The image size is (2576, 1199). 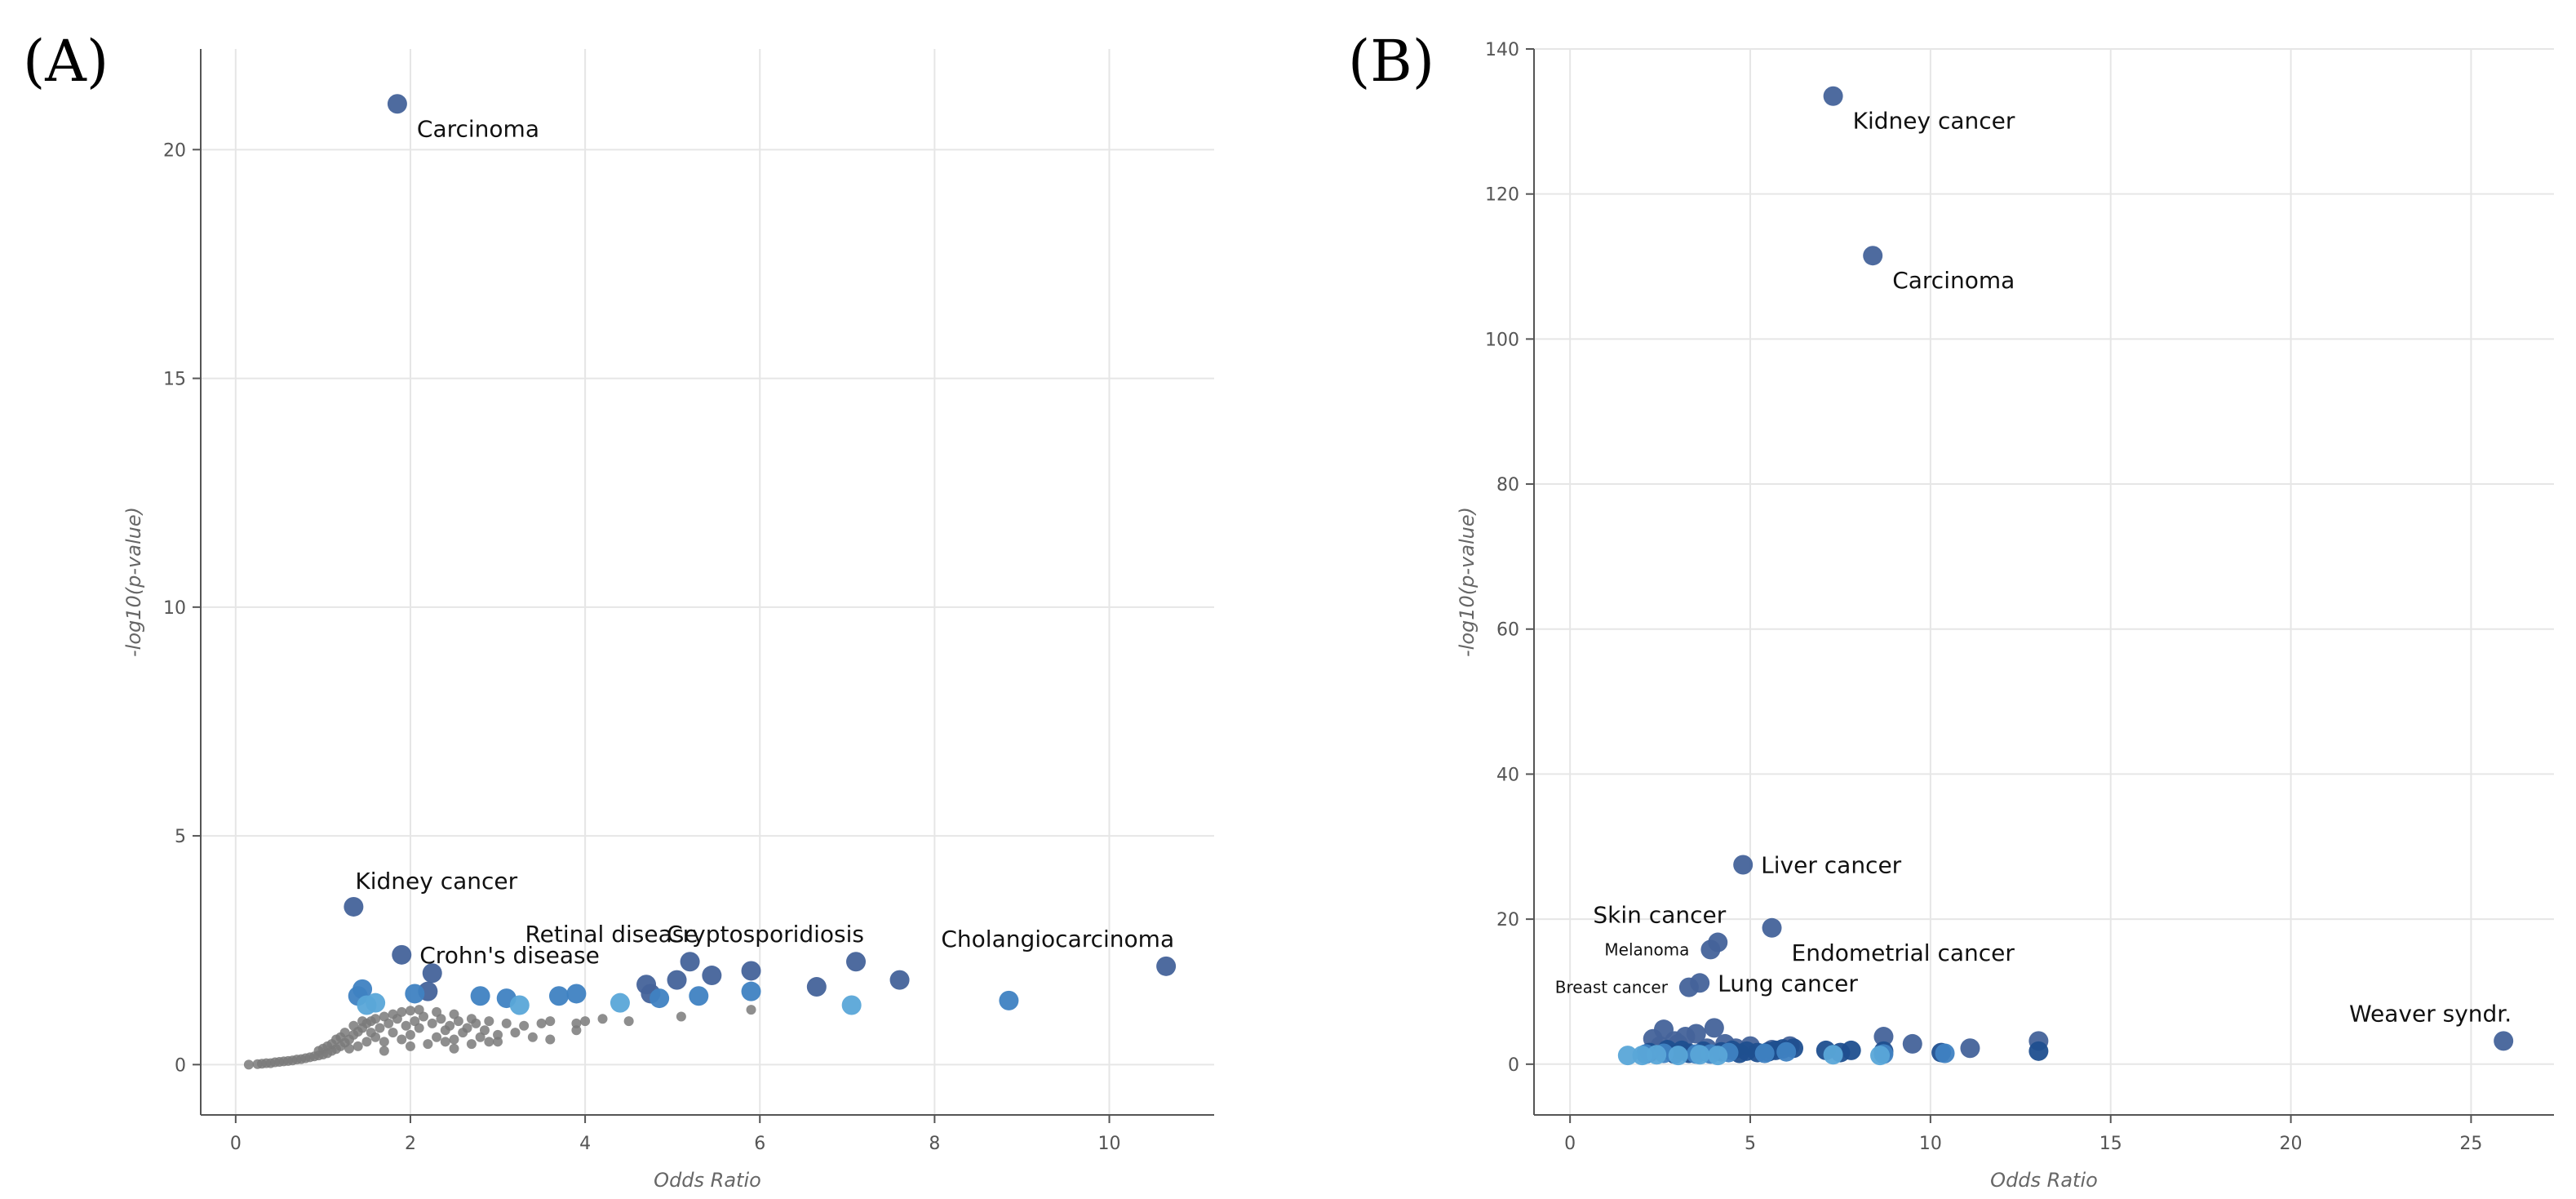 I want to click on x-tick-label: 6, so click(x=759, y=1144).